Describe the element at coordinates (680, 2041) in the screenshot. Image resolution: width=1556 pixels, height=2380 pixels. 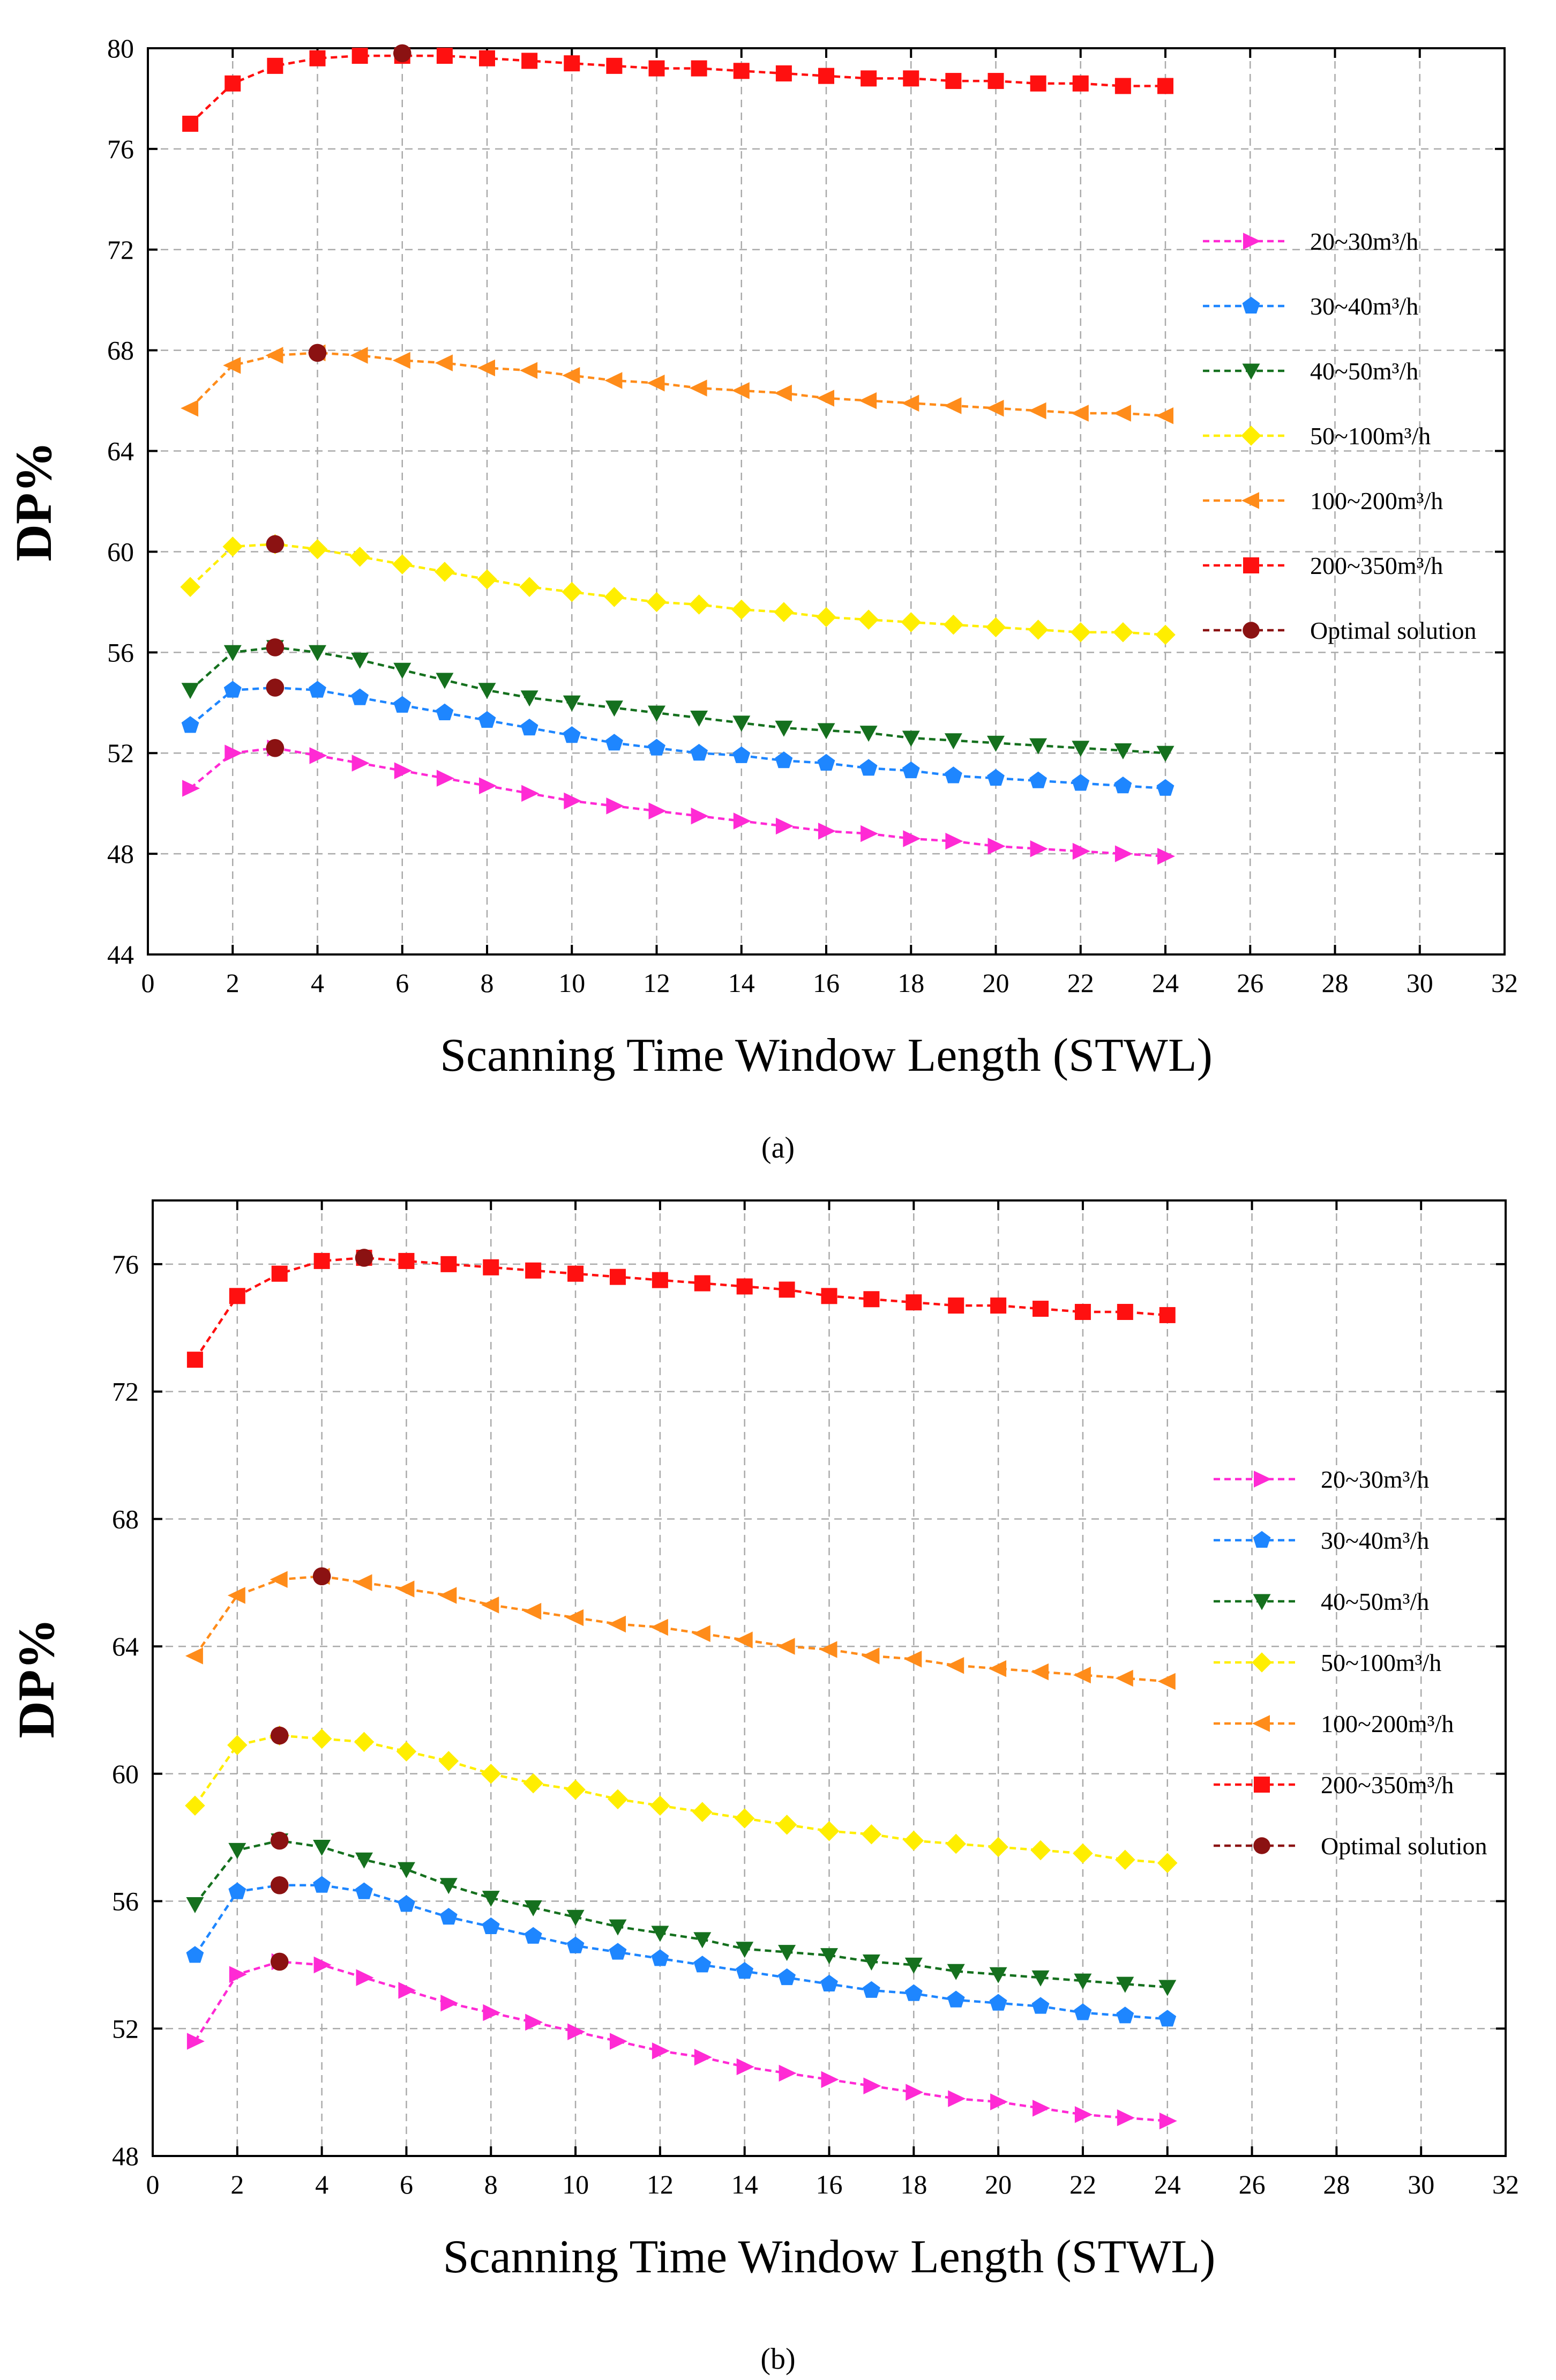
I see `series-line` at that location.